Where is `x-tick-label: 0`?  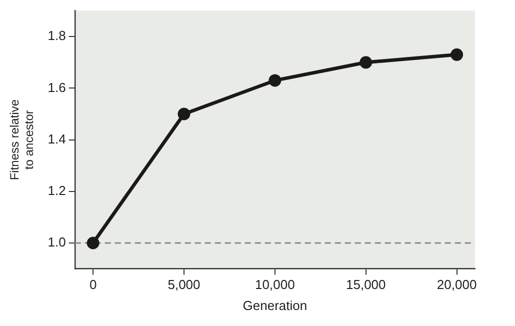 x-tick-label: 0 is located at coordinates (93, 284).